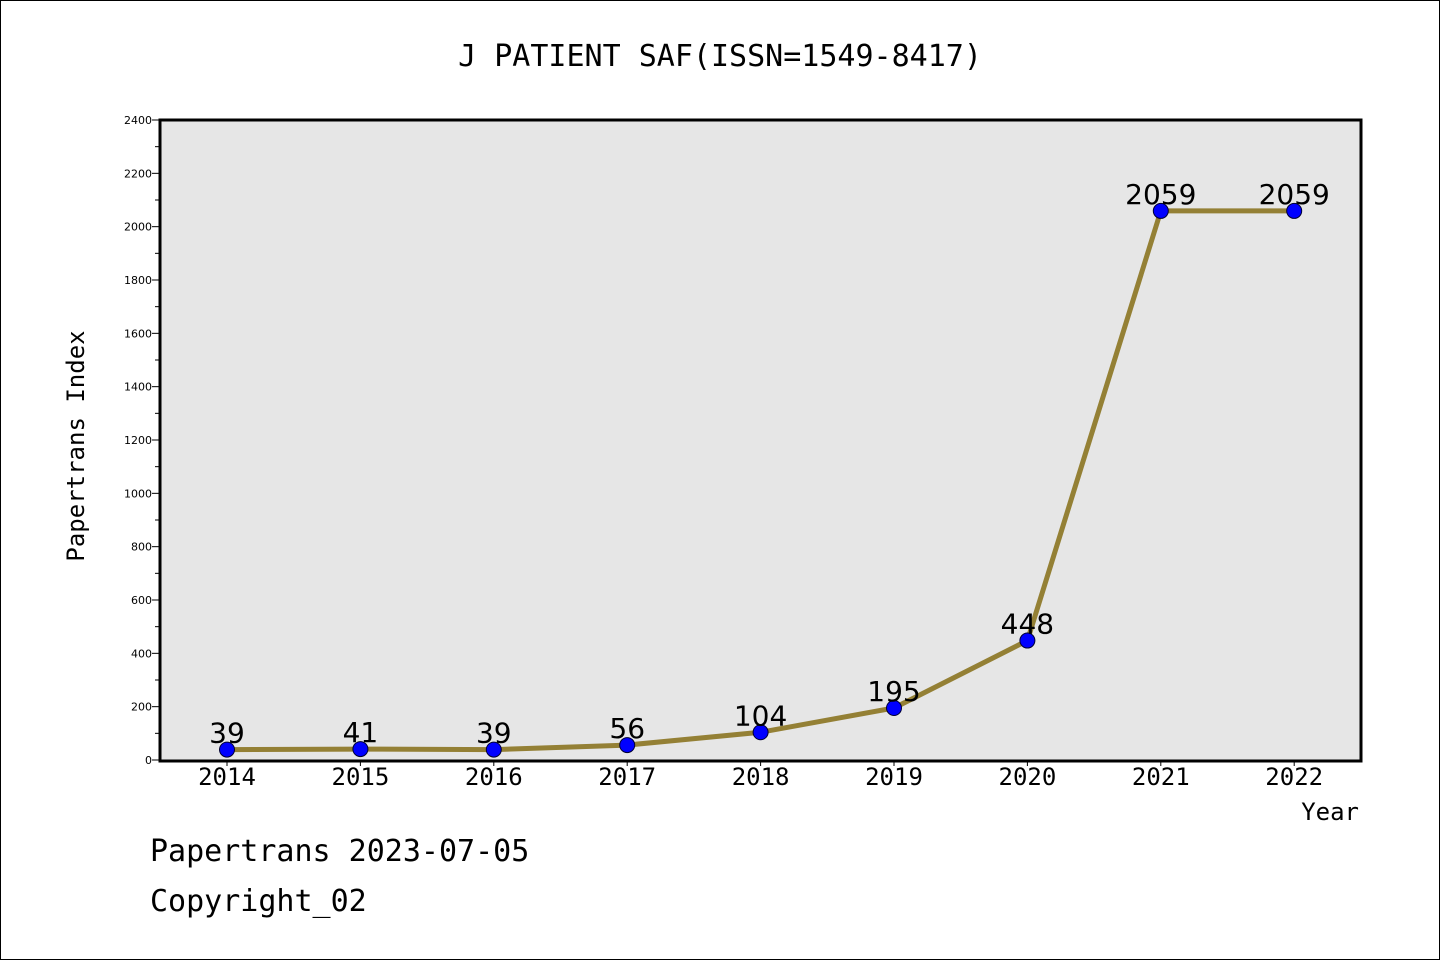 This screenshot has height=960, width=1440. I want to click on x-tick-label: 2020, so click(1028, 777).